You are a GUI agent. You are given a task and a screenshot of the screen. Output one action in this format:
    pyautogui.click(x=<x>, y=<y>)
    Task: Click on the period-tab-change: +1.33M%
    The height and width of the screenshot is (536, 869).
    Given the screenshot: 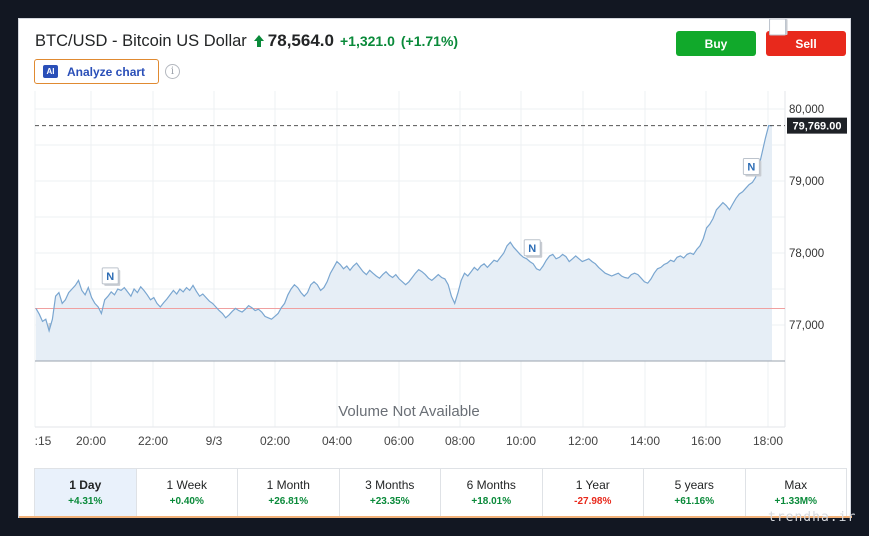 What is the action you would take?
    pyautogui.click(x=796, y=501)
    